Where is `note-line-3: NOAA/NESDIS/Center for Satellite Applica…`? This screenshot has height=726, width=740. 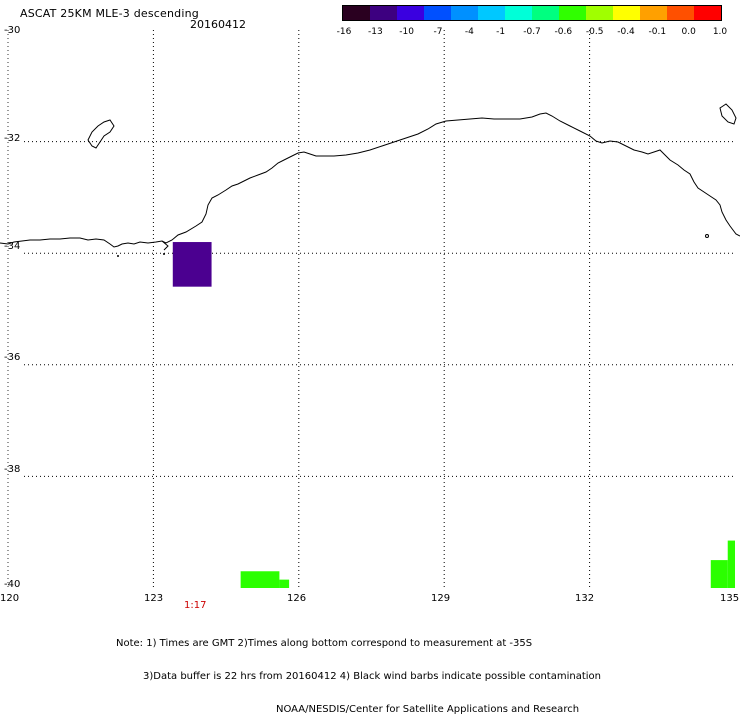 note-line-3: NOAA/NESDIS/Center for Satellite Applica… is located at coordinates (428, 709).